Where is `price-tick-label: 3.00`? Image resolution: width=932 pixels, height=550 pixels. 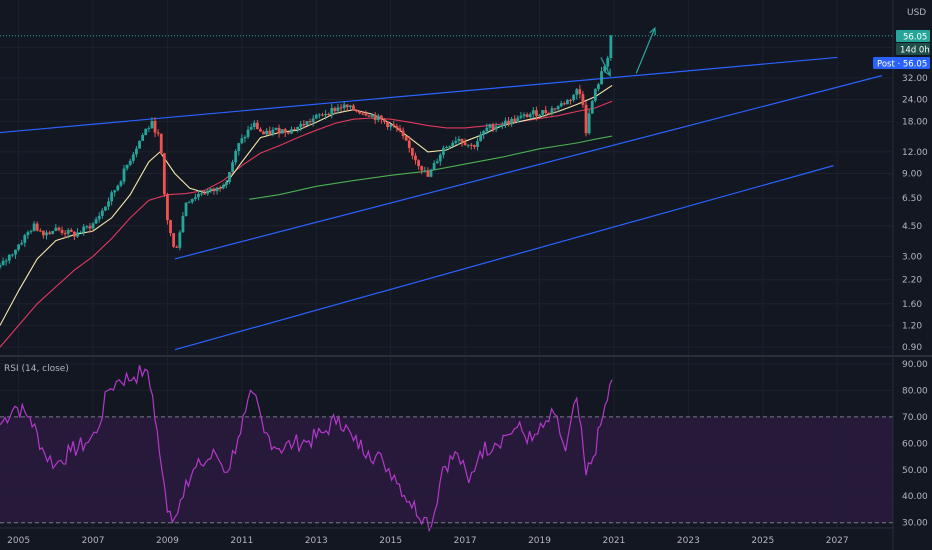 price-tick-label: 3.00 is located at coordinates (912, 257).